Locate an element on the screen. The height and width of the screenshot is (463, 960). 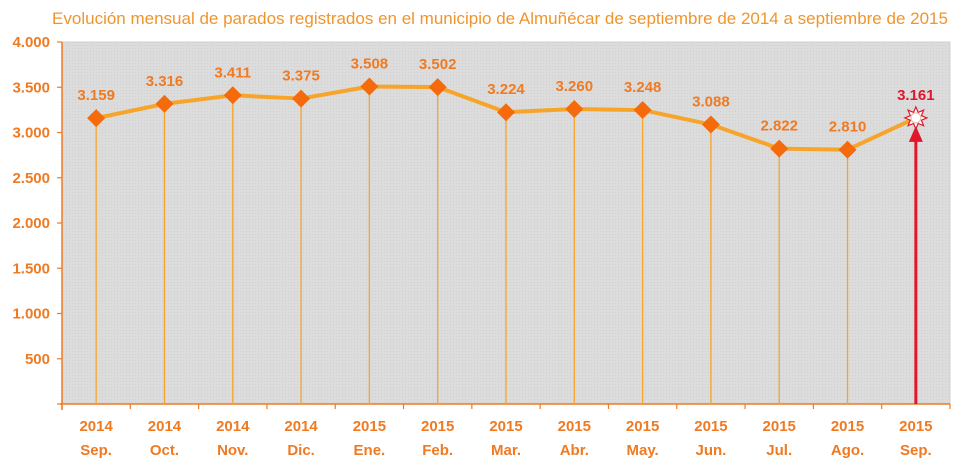
data-label: 3.508 is located at coordinates (370, 64).